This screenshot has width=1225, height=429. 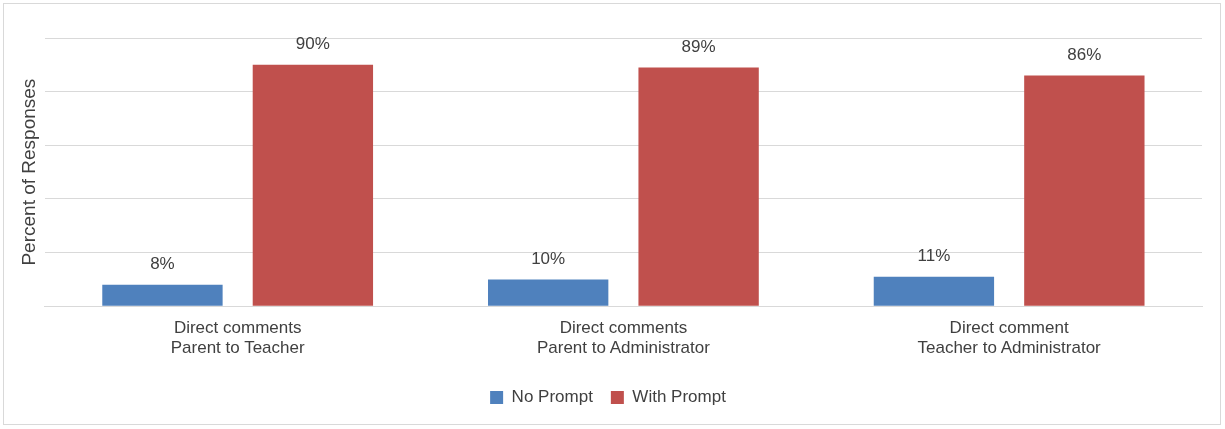 I want to click on x-tick-label: Direct comments Parent to Administrator, so click(x=623, y=338).